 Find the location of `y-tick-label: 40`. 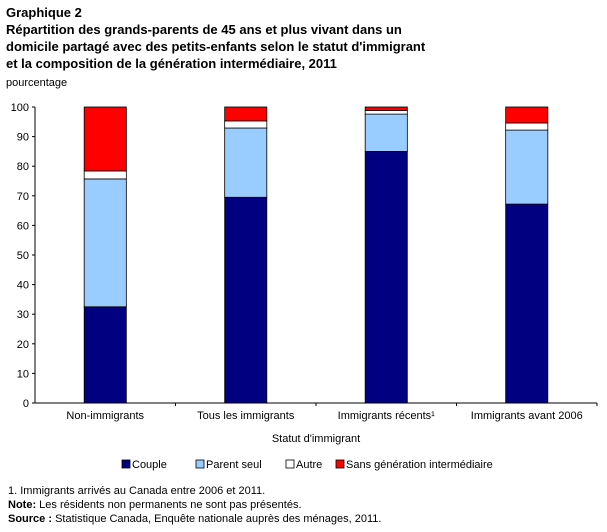

y-tick-label: 40 is located at coordinates (23, 286).